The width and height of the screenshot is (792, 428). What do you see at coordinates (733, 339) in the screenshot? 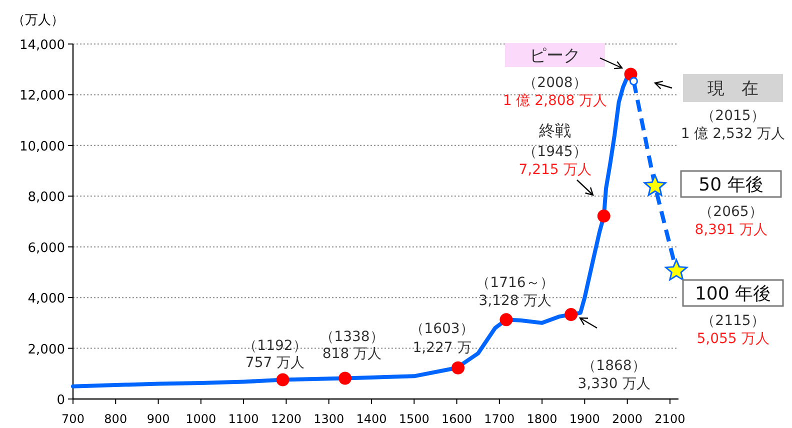
I see `text: 5,055 万人` at bounding box center [733, 339].